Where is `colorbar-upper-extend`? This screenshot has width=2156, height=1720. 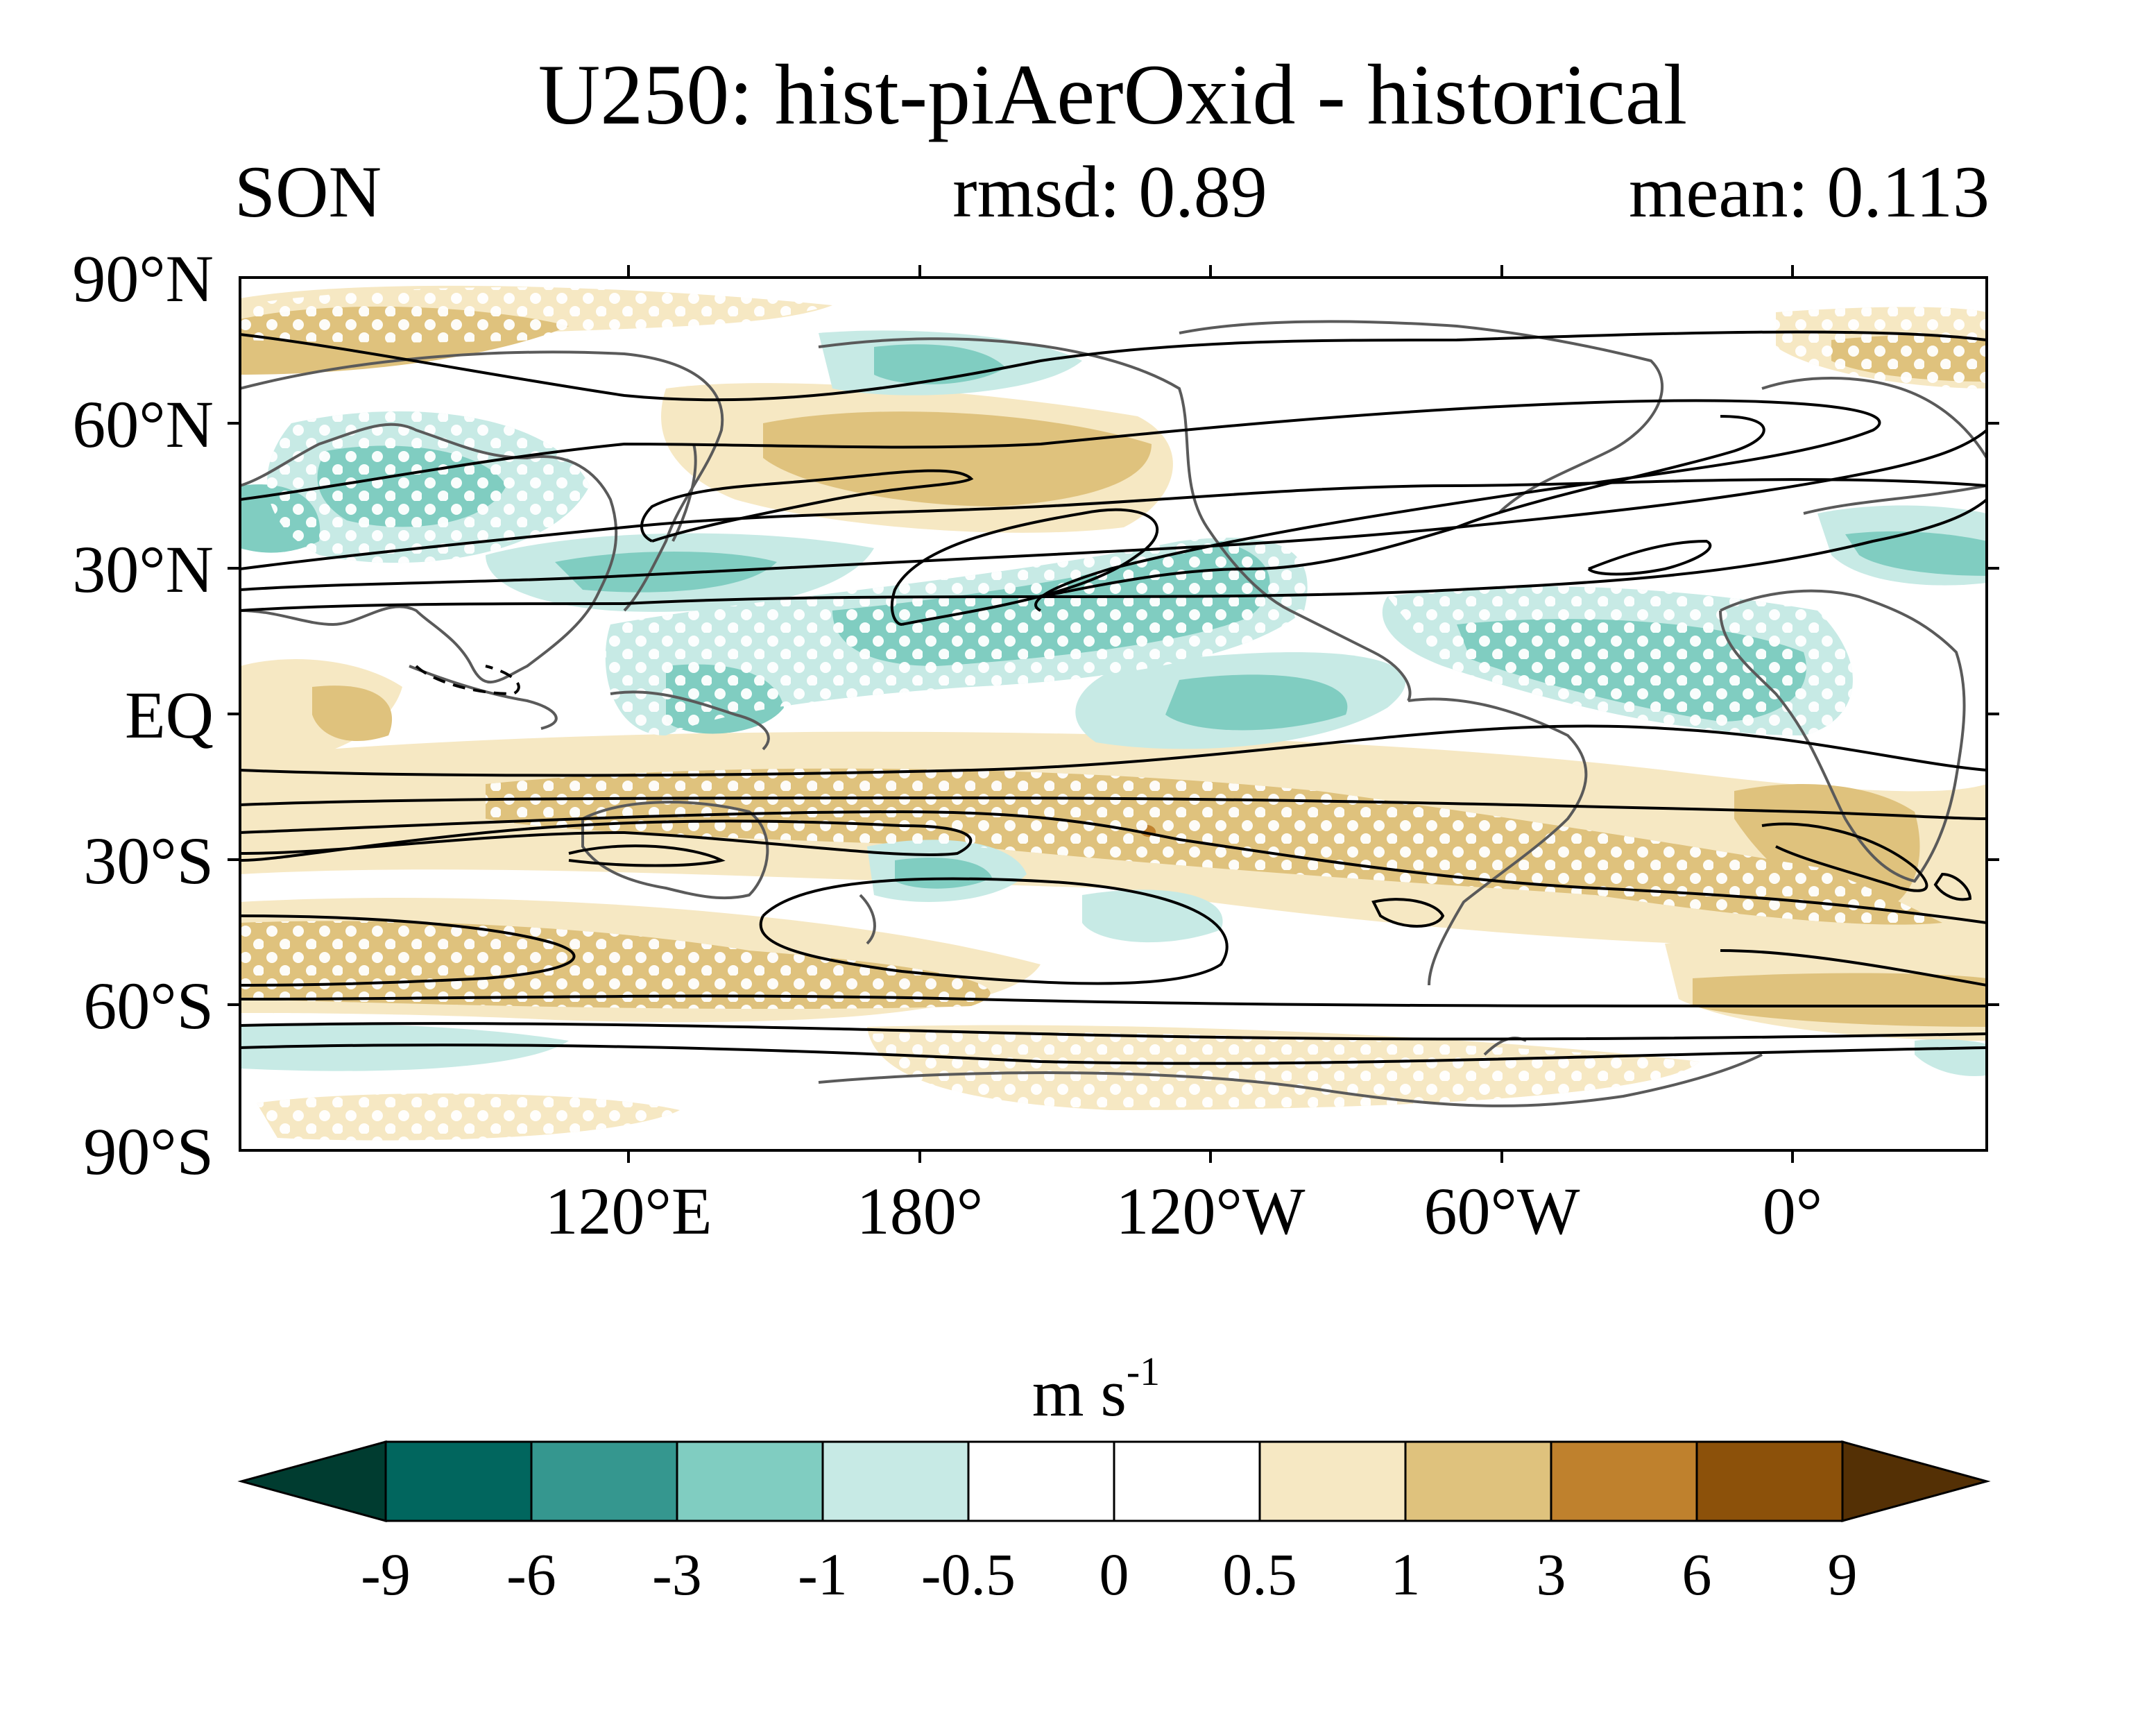
colorbar-upper-extend is located at coordinates (1916, 1481).